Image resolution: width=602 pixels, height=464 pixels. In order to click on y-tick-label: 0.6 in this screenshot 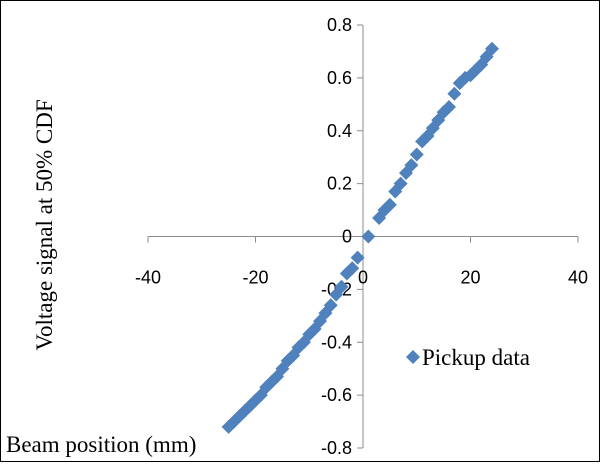, I will do `click(339, 78)`.